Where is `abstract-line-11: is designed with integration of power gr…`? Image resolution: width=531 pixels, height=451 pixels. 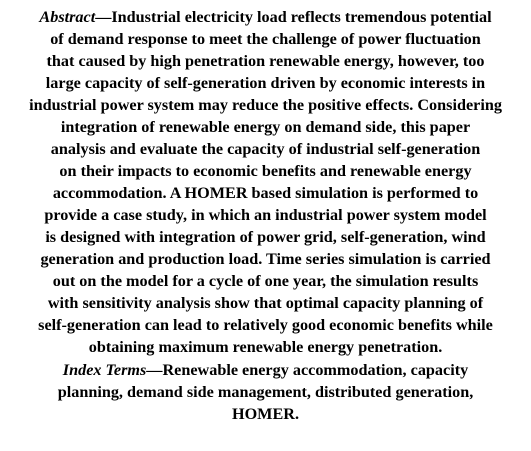 abstract-line-11: is designed with integration of power gr… is located at coordinates (265, 237).